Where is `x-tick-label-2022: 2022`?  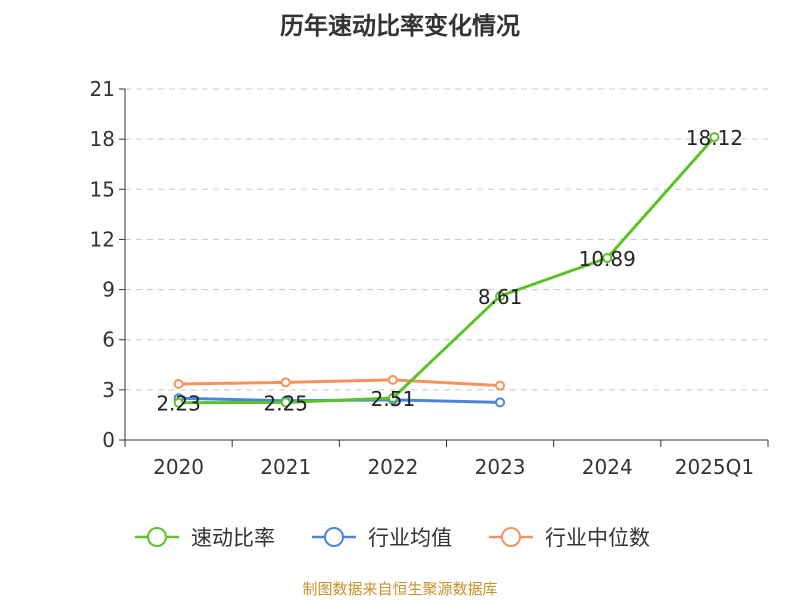
x-tick-label-2022: 2022 is located at coordinates (392, 467).